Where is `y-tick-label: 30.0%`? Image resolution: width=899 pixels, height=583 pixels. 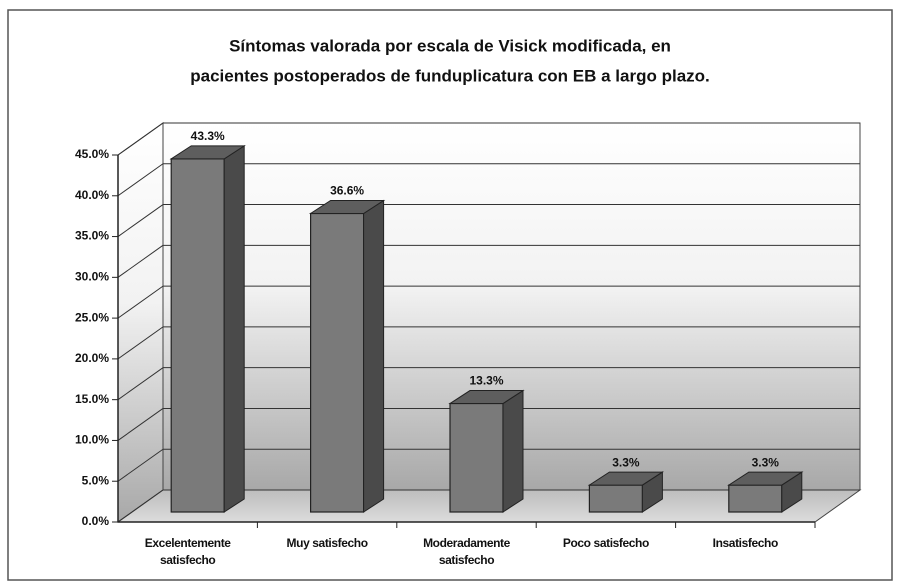
y-tick-label: 30.0% is located at coordinates (92, 277).